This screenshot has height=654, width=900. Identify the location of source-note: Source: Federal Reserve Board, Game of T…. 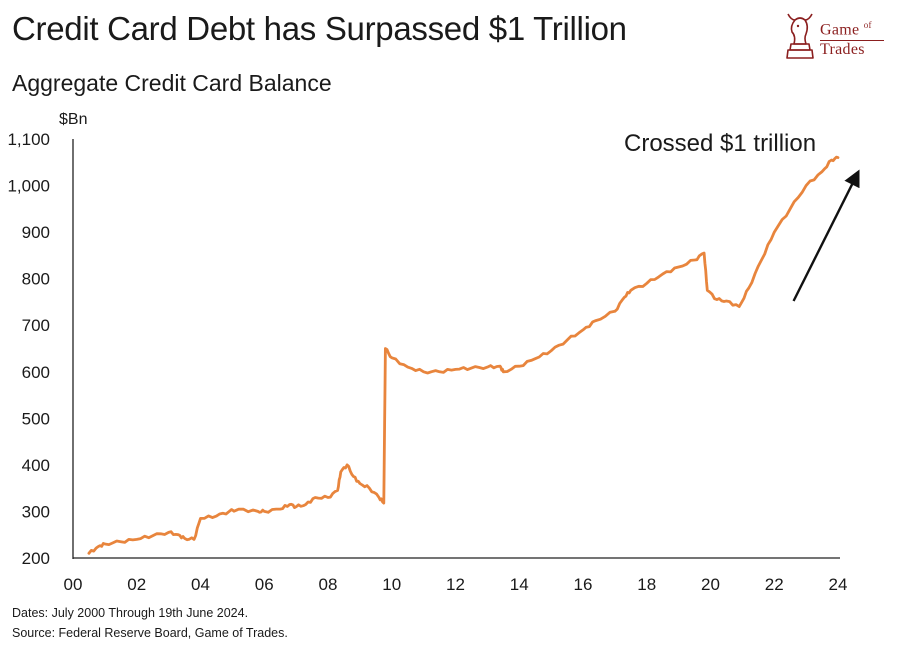
(150, 633).